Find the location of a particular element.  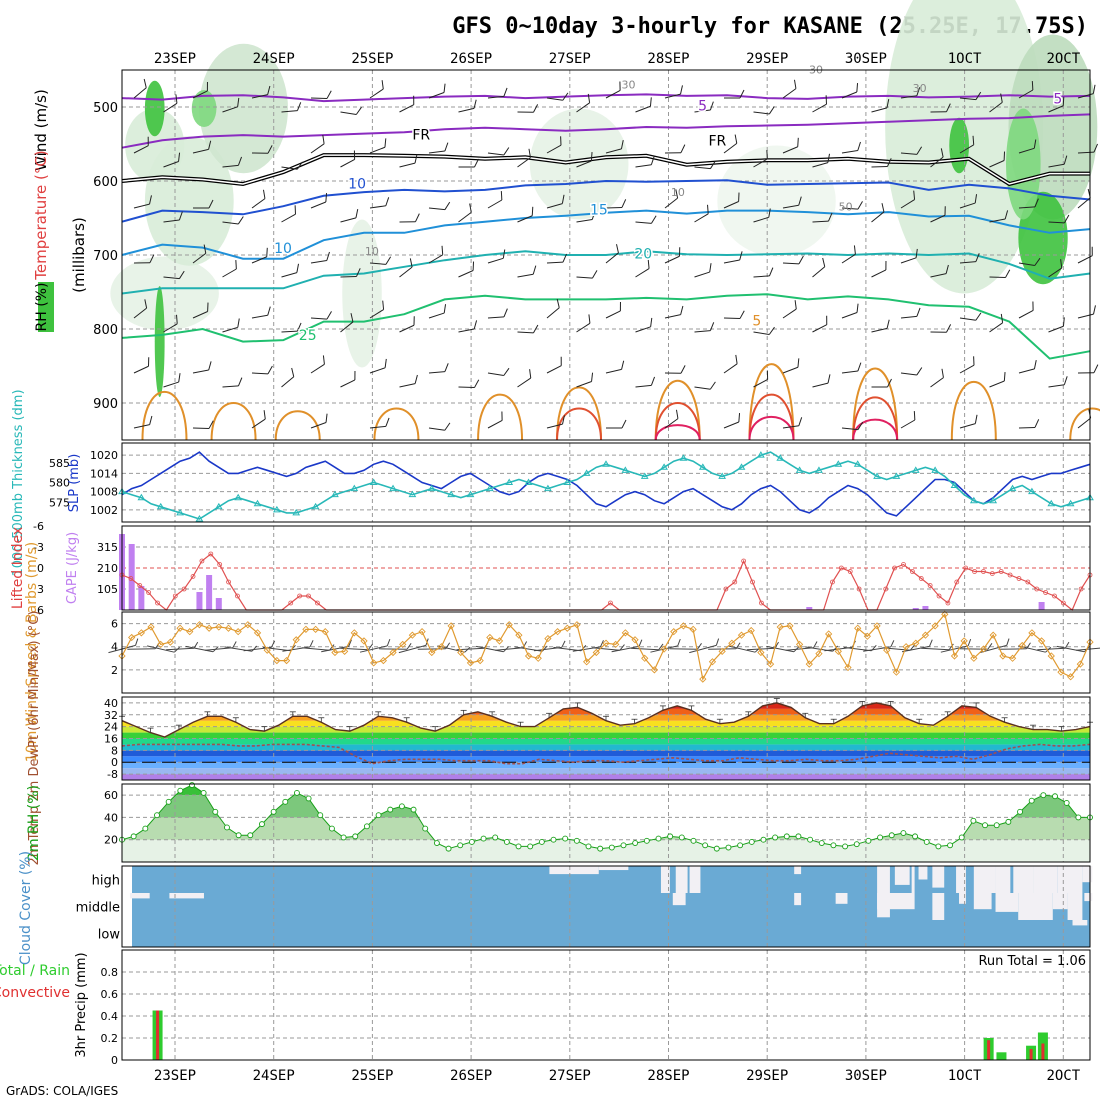

thickness-tick-label: 575 is located at coordinates (59, 502).